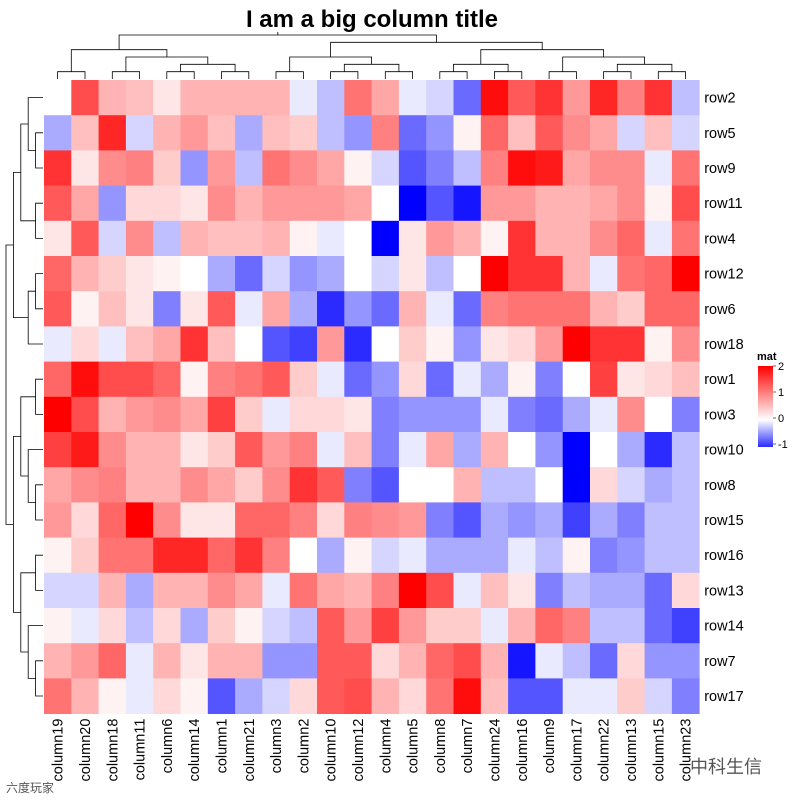 This screenshot has height=800, width=800. I want to click on column-label: column16, so click(523, 750).